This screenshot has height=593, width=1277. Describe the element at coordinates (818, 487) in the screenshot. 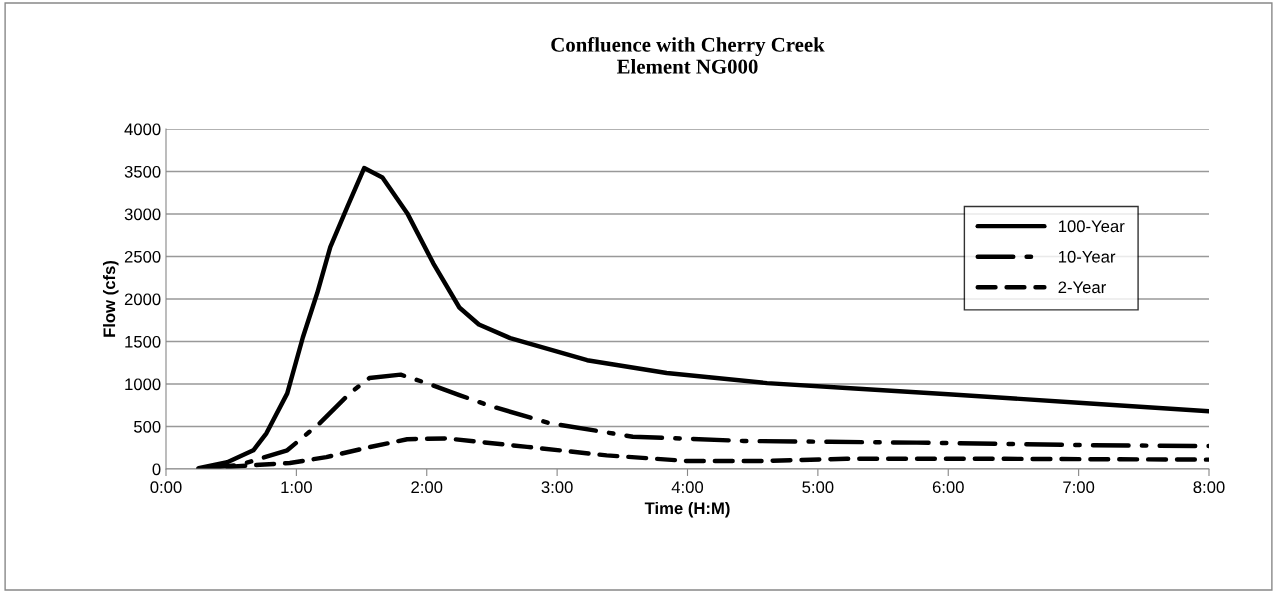

I see `x-tick-label: 5:00` at that location.